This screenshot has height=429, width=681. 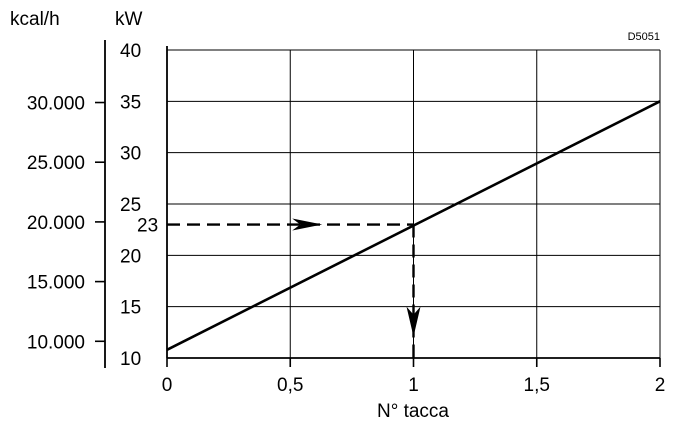 I want to click on x-axis-title: N° tacca, so click(x=413, y=411).